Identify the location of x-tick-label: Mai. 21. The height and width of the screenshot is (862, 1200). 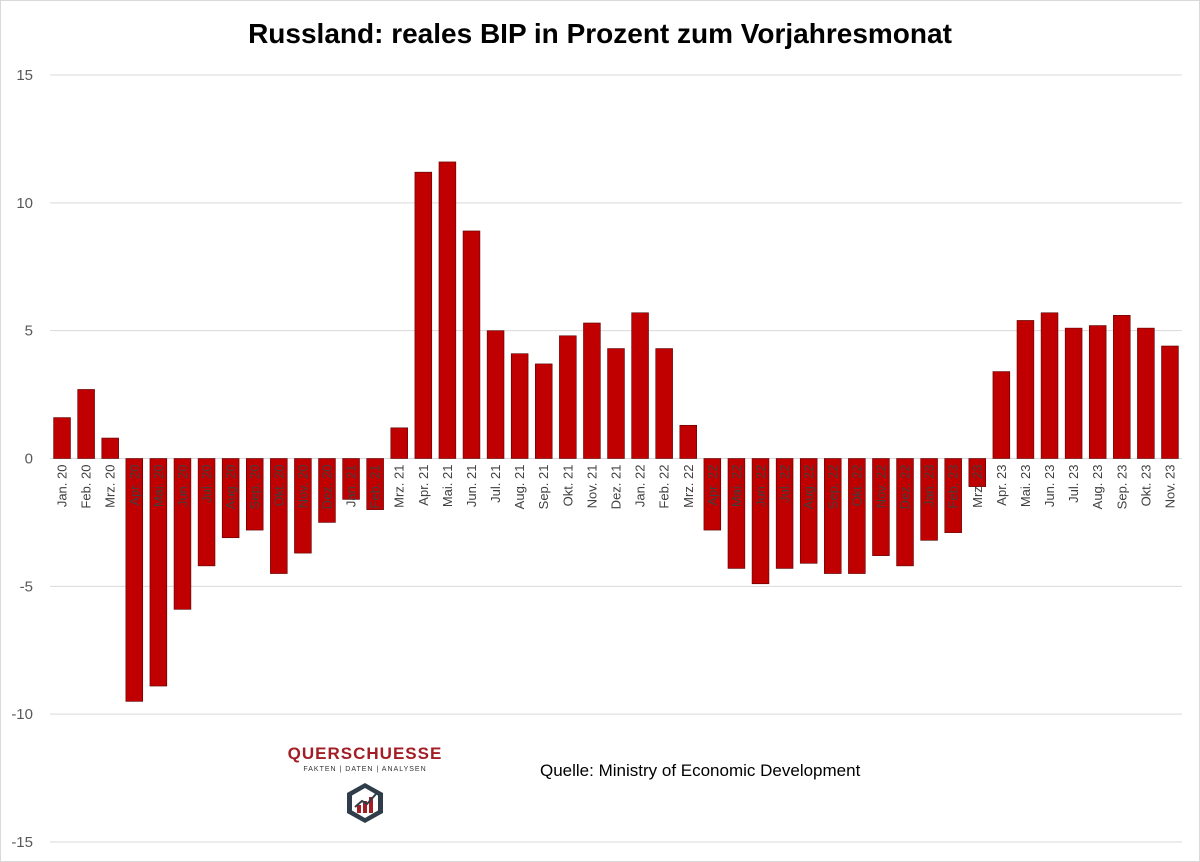
(447, 486).